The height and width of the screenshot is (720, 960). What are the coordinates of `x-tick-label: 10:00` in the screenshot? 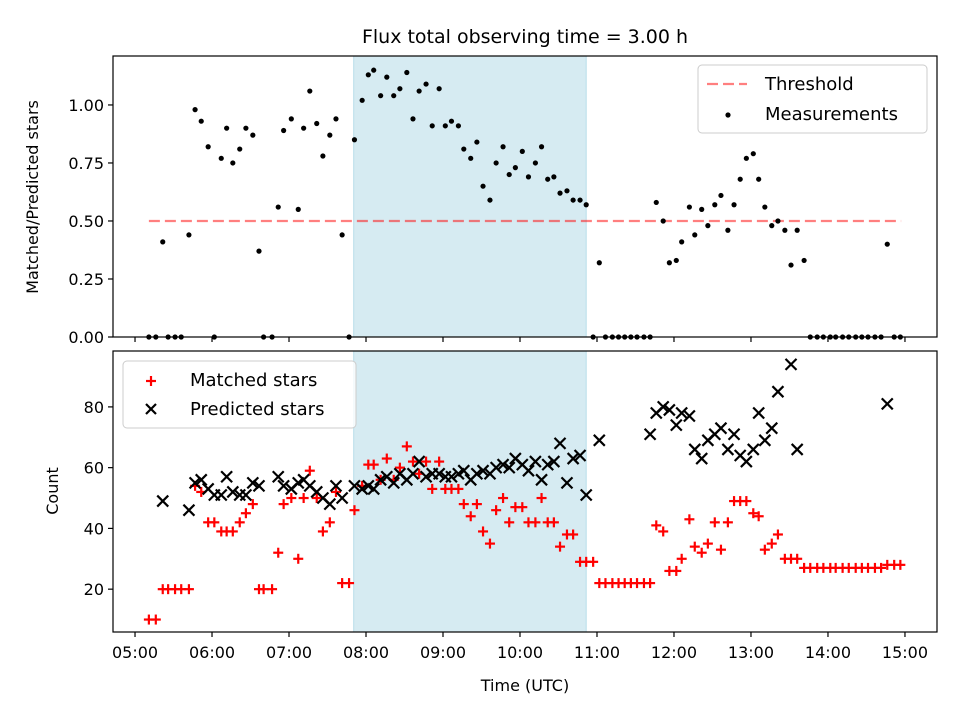 It's located at (520, 652).